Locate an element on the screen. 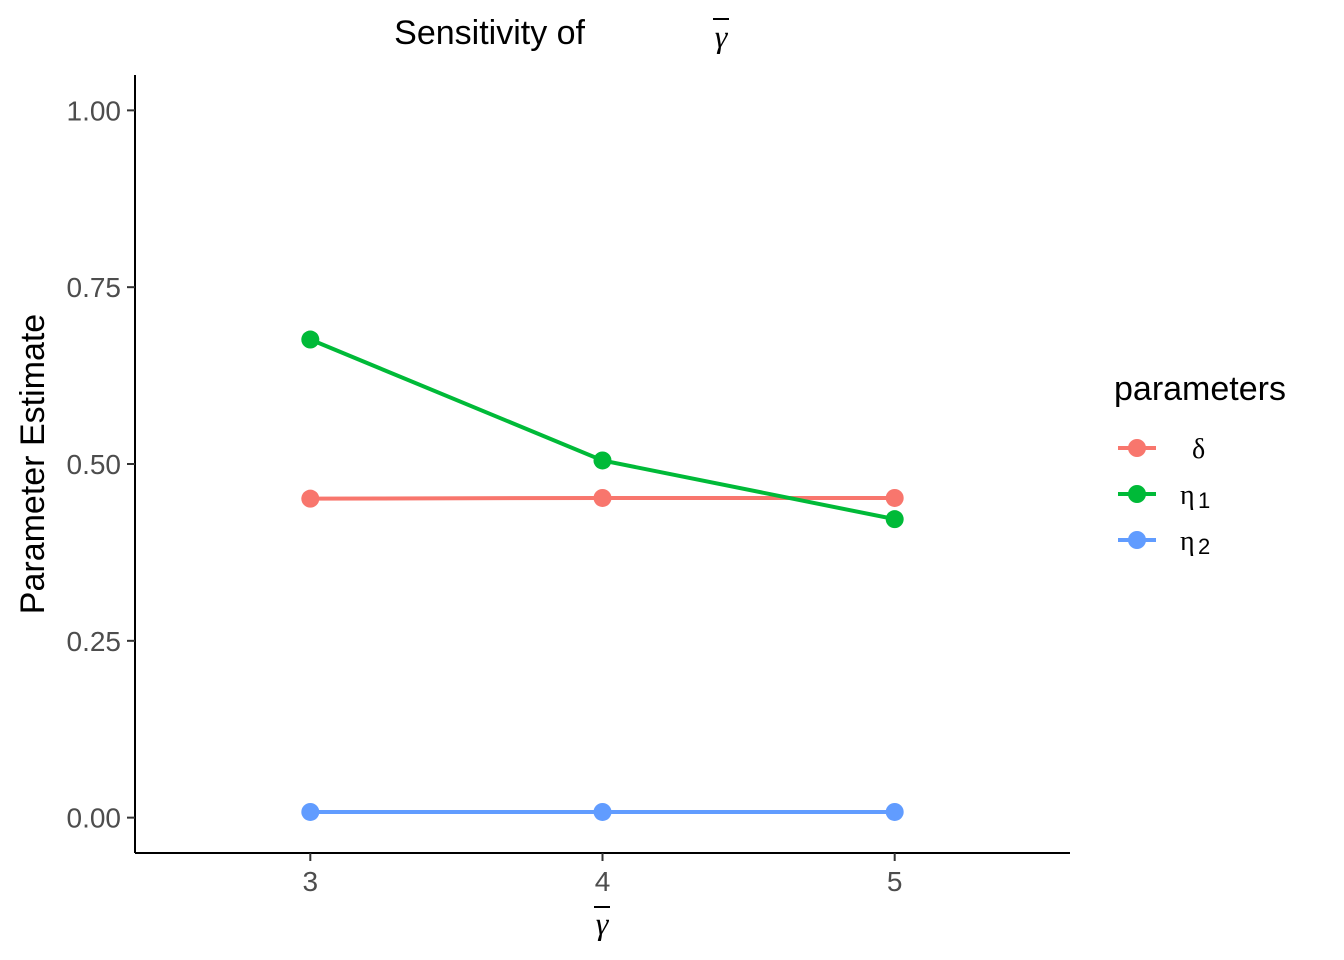 Image resolution: width=1344 pixels, height=960 pixels. legend-label-subscript: 1 is located at coordinates (1204, 500).